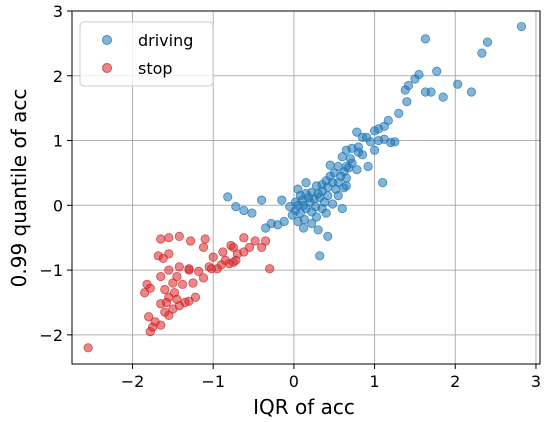 This screenshot has height=422, width=550. Describe the element at coordinates (51, 270) in the screenshot. I see `y-tick-label: −1` at that location.